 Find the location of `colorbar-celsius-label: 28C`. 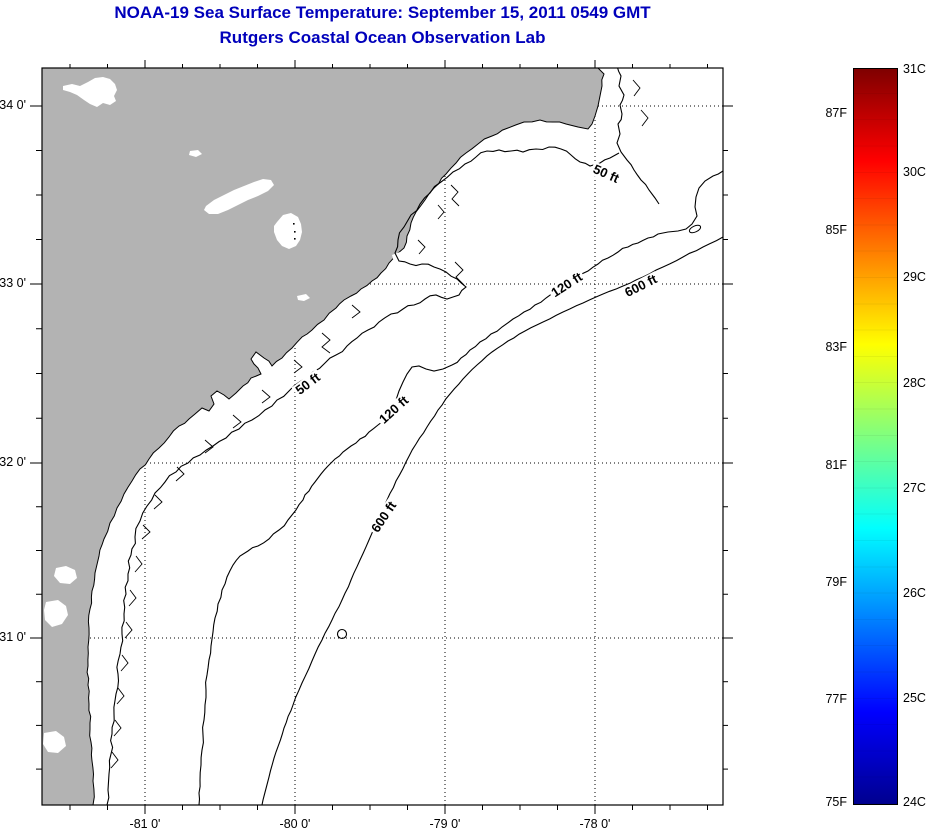

colorbar-celsius-label: 28C is located at coordinates (914, 383).